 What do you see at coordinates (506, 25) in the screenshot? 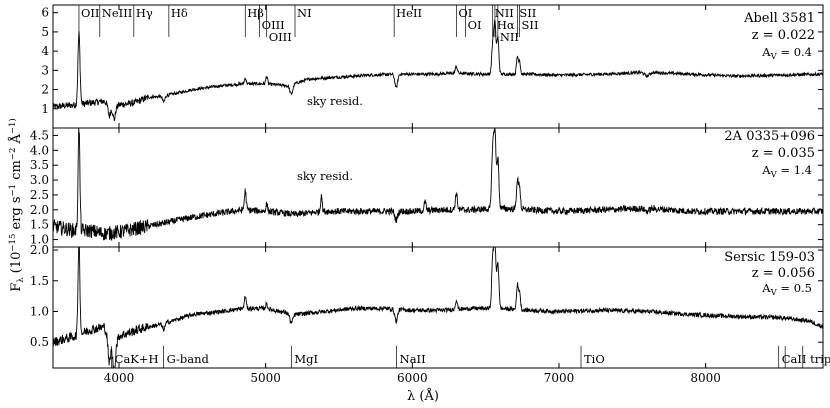
I see `emission-line-label: Hα` at bounding box center [506, 25].